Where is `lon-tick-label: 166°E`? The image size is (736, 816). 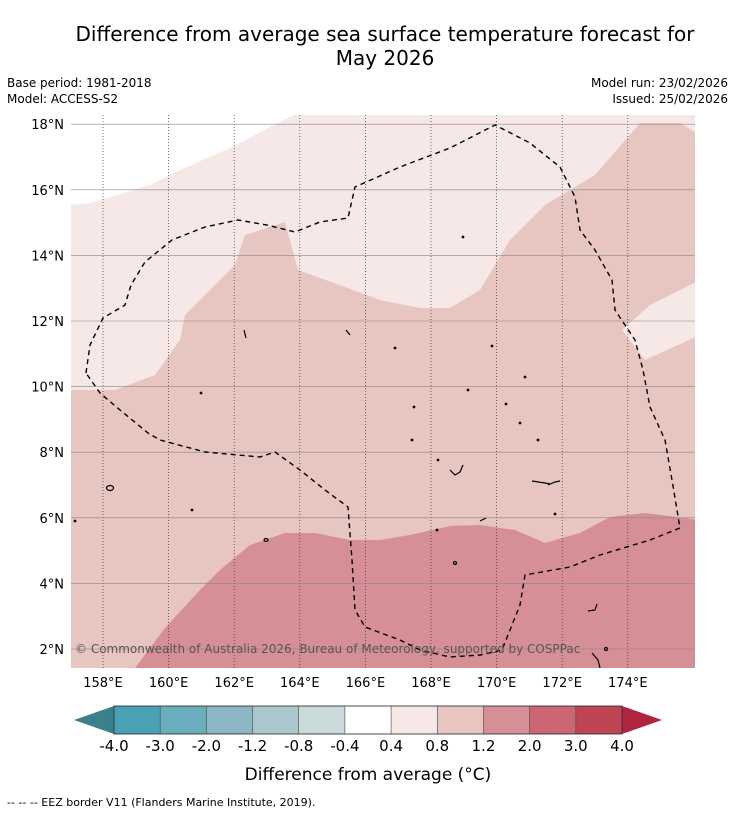 lon-tick-label: 166°E is located at coordinates (366, 683).